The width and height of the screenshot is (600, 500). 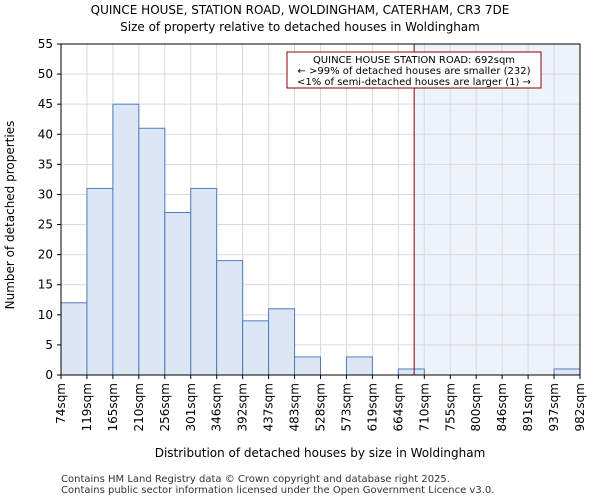 I want to click on y-tick-label: 0, so click(x=49, y=375).